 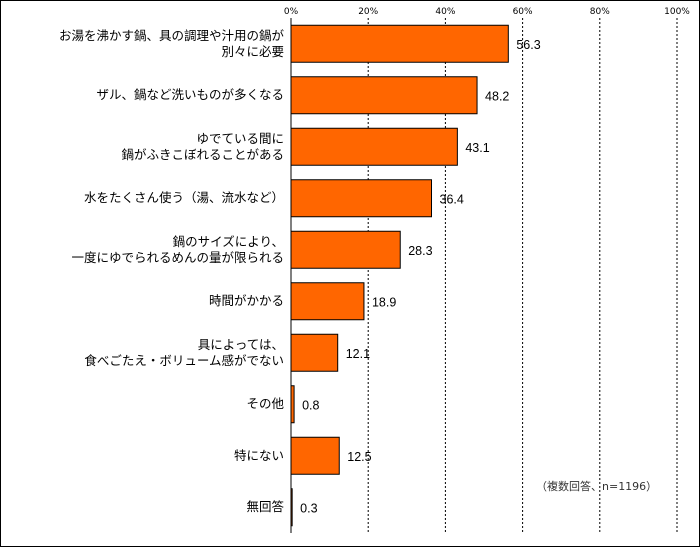 What do you see at coordinates (177, 249) in the screenshot?
I see `category-label: 鍋のサイズにより、 一度にゆでられるめんの量が限られる` at bounding box center [177, 249].